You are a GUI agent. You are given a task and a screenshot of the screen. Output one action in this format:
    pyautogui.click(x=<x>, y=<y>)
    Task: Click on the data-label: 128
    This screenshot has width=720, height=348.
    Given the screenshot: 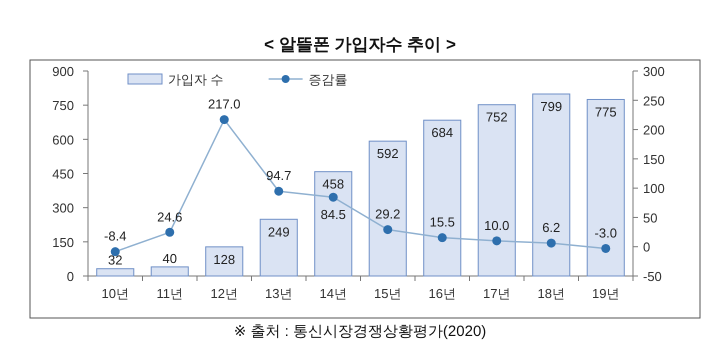 What is the action you would take?
    pyautogui.click(x=224, y=259)
    